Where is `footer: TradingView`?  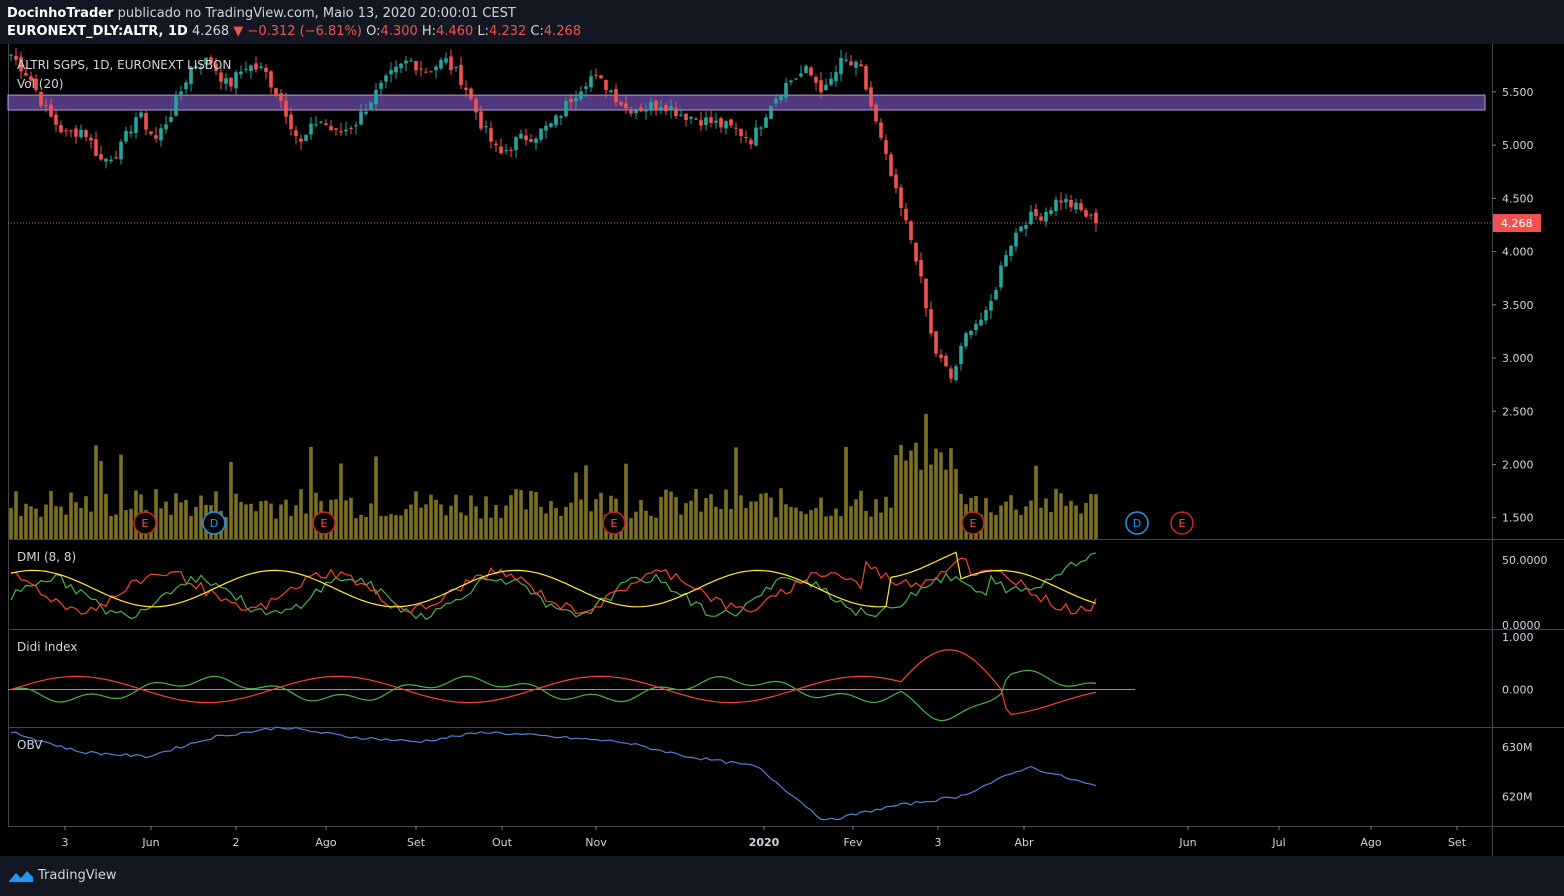
footer: TradingView is located at coordinates (782, 876).